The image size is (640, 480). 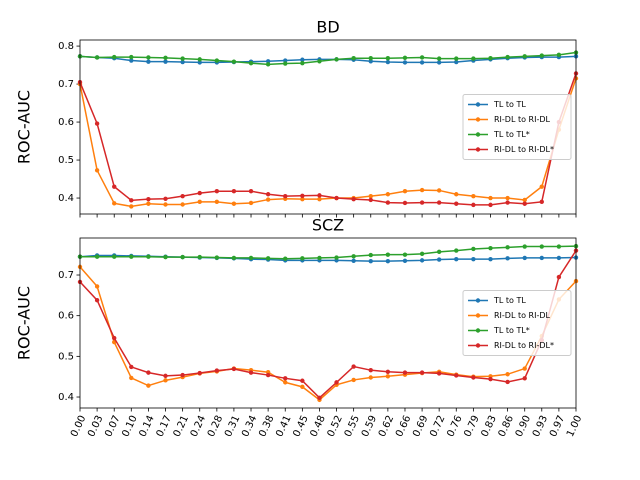 What do you see at coordinates (517, 323) in the screenshot?
I see `legend-box` at bounding box center [517, 323].